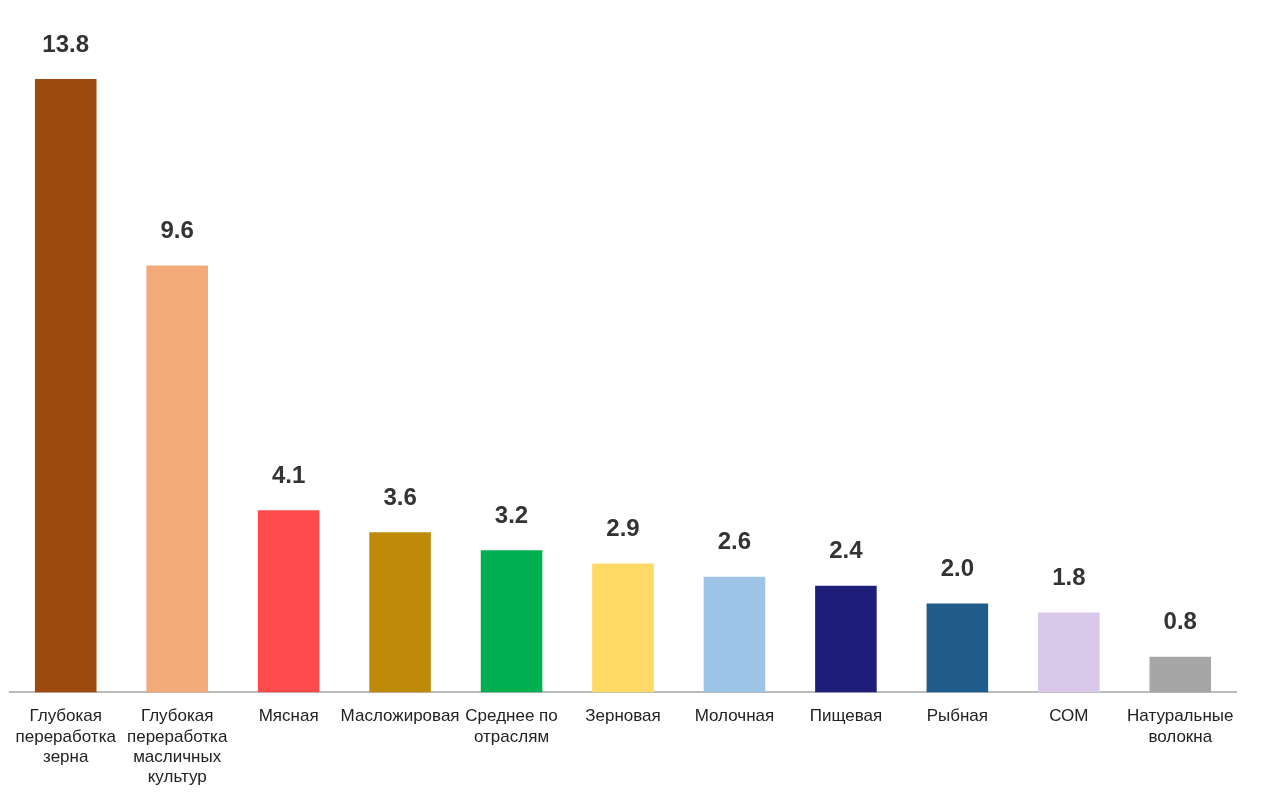 This screenshot has width=1266, height=812. Describe the element at coordinates (66, 736) in the screenshot. I see `x-tick-label: Глубокая переработка зерна` at that location.